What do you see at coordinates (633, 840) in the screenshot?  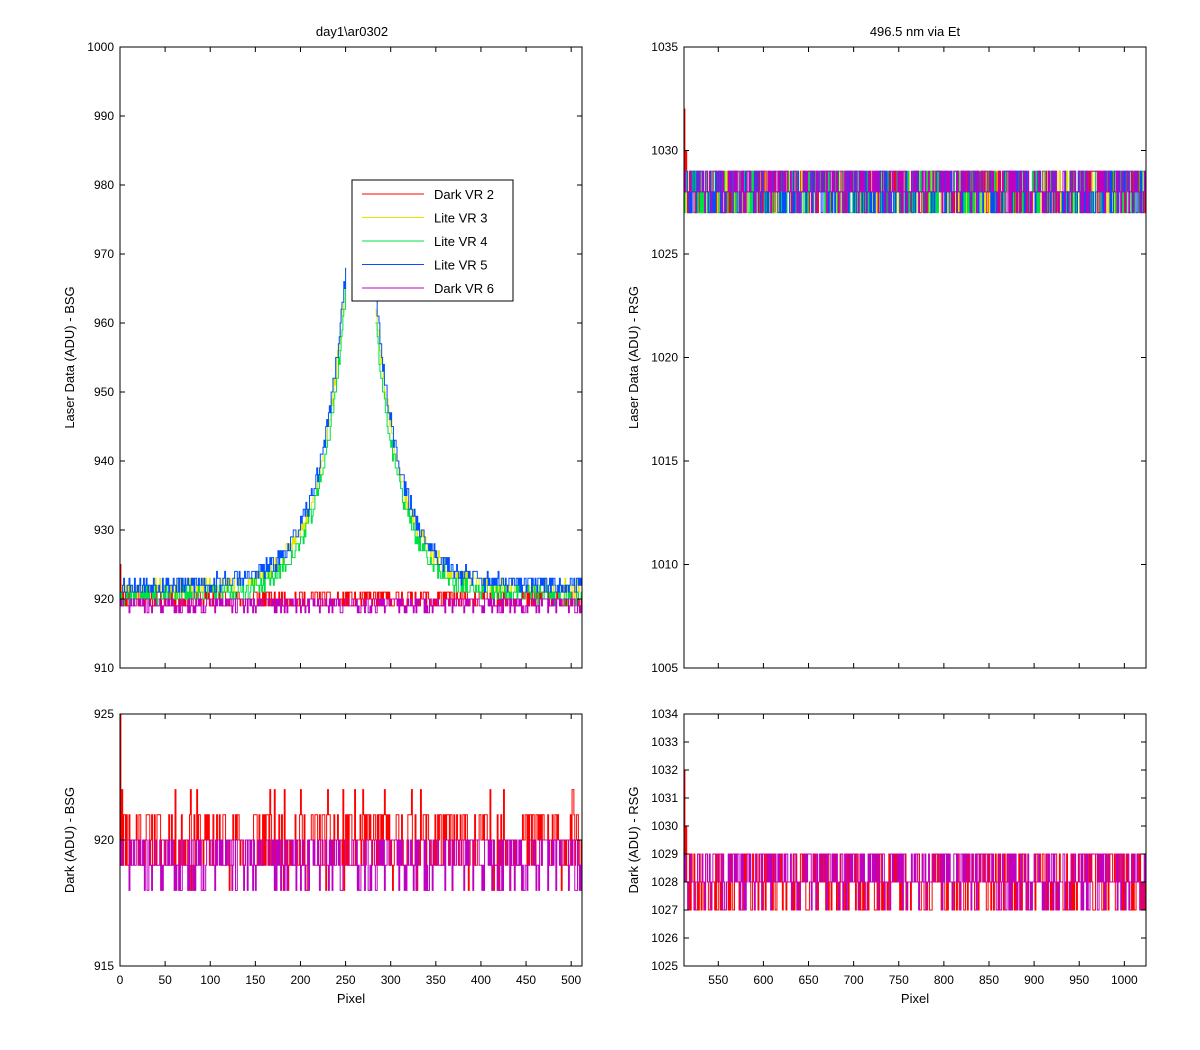 I see `y-axis-label: Dark (ADU) - RSG` at bounding box center [633, 840].